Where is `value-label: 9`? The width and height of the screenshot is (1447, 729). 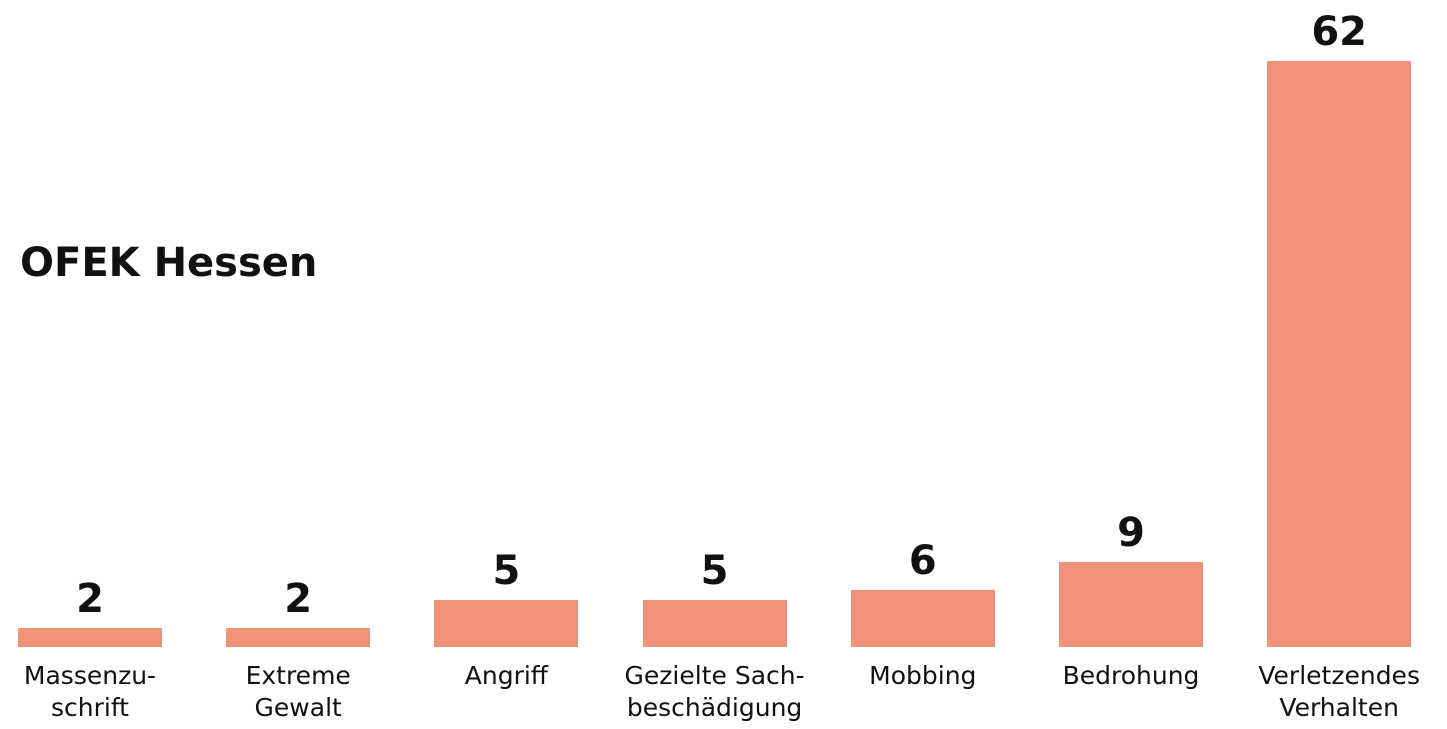
value-label: 9 is located at coordinates (1131, 532).